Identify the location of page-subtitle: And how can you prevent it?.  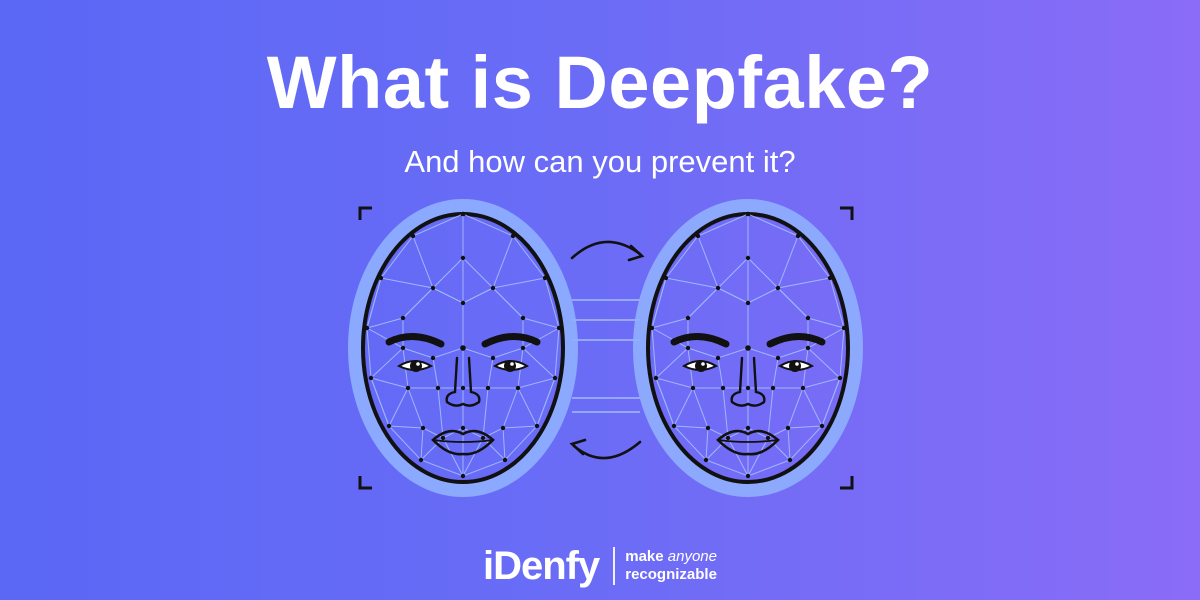
(600, 161).